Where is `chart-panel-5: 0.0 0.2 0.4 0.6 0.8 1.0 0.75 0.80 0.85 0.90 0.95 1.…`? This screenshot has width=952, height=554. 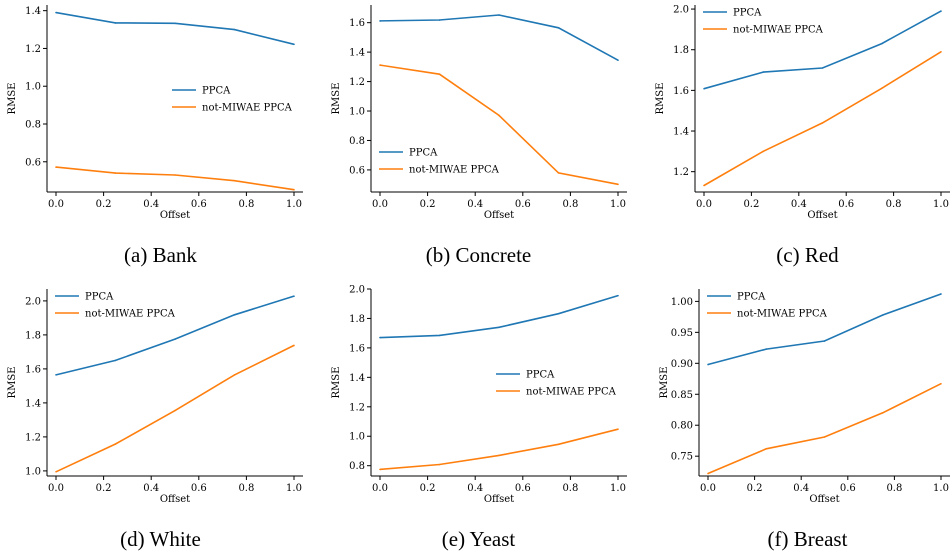 chart-panel-5: 0.0 0.2 0.4 0.6 0.8 1.0 0.75 0.80 0.85 0.90 0.95 1.… is located at coordinates (804, 397).